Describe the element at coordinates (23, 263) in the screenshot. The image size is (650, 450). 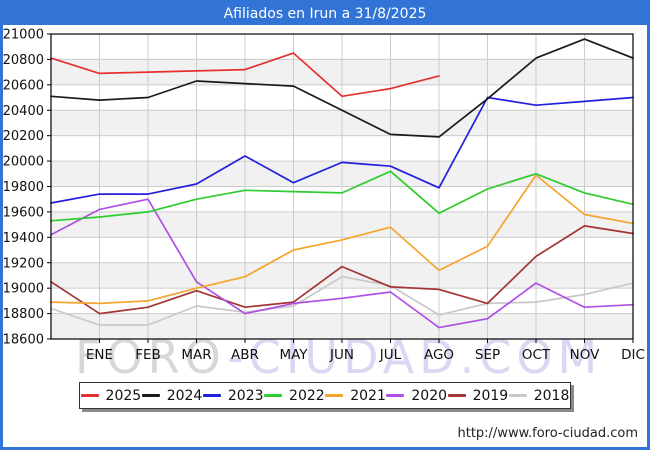
I see `y-tick-label: 19200` at that location.